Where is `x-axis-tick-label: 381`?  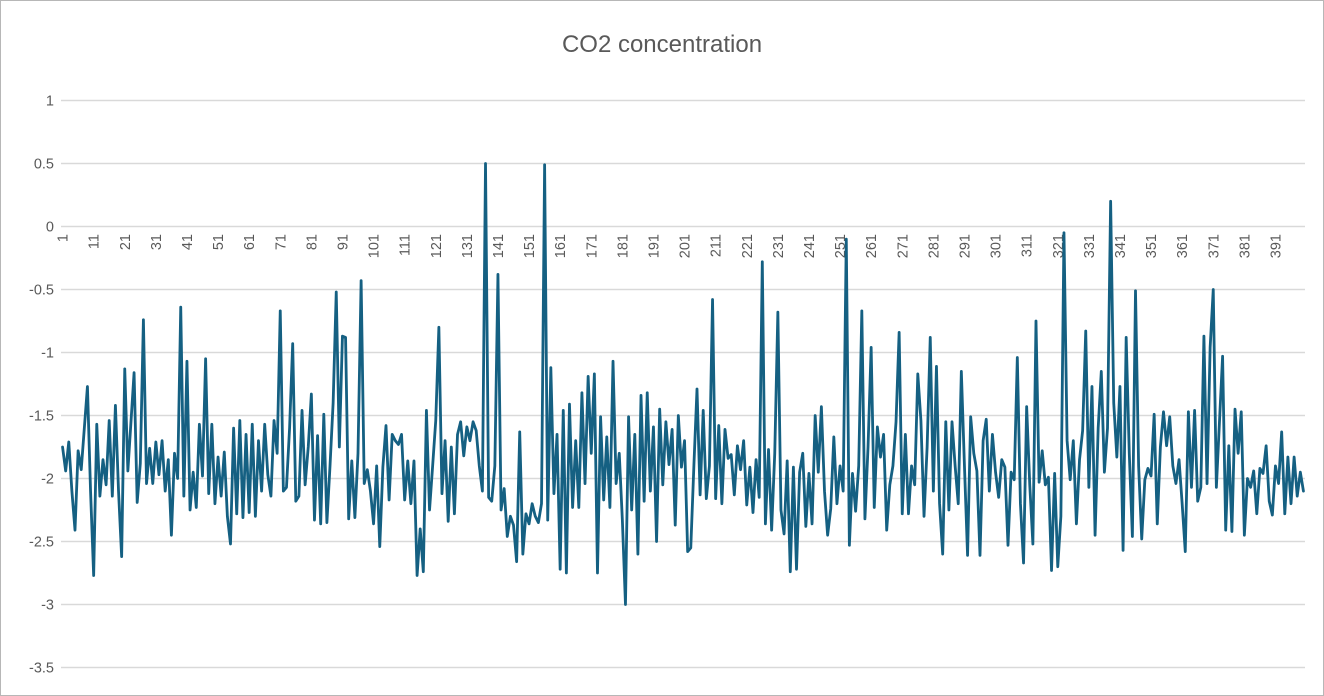
x-axis-tick-label: 381 is located at coordinates (1245, 246).